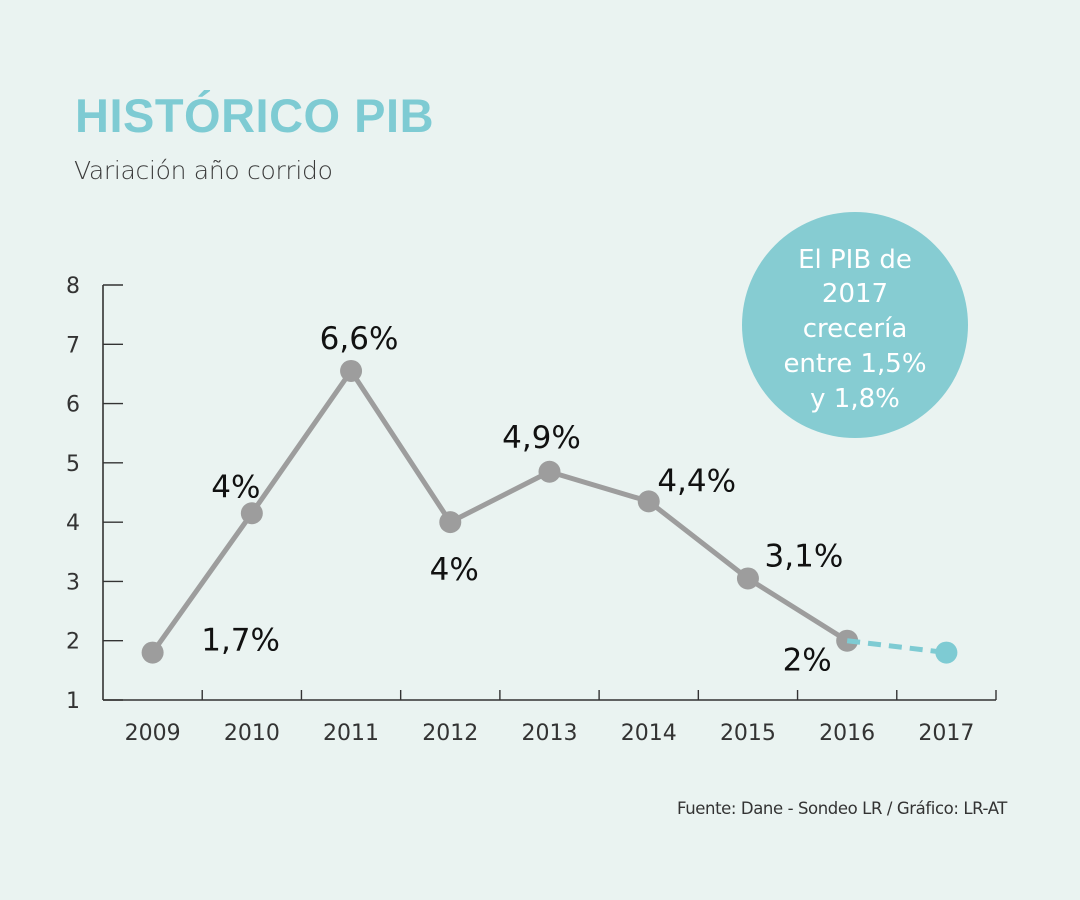 The height and width of the screenshot is (900, 1080). I want to click on data-label: 2%, so click(807, 661).